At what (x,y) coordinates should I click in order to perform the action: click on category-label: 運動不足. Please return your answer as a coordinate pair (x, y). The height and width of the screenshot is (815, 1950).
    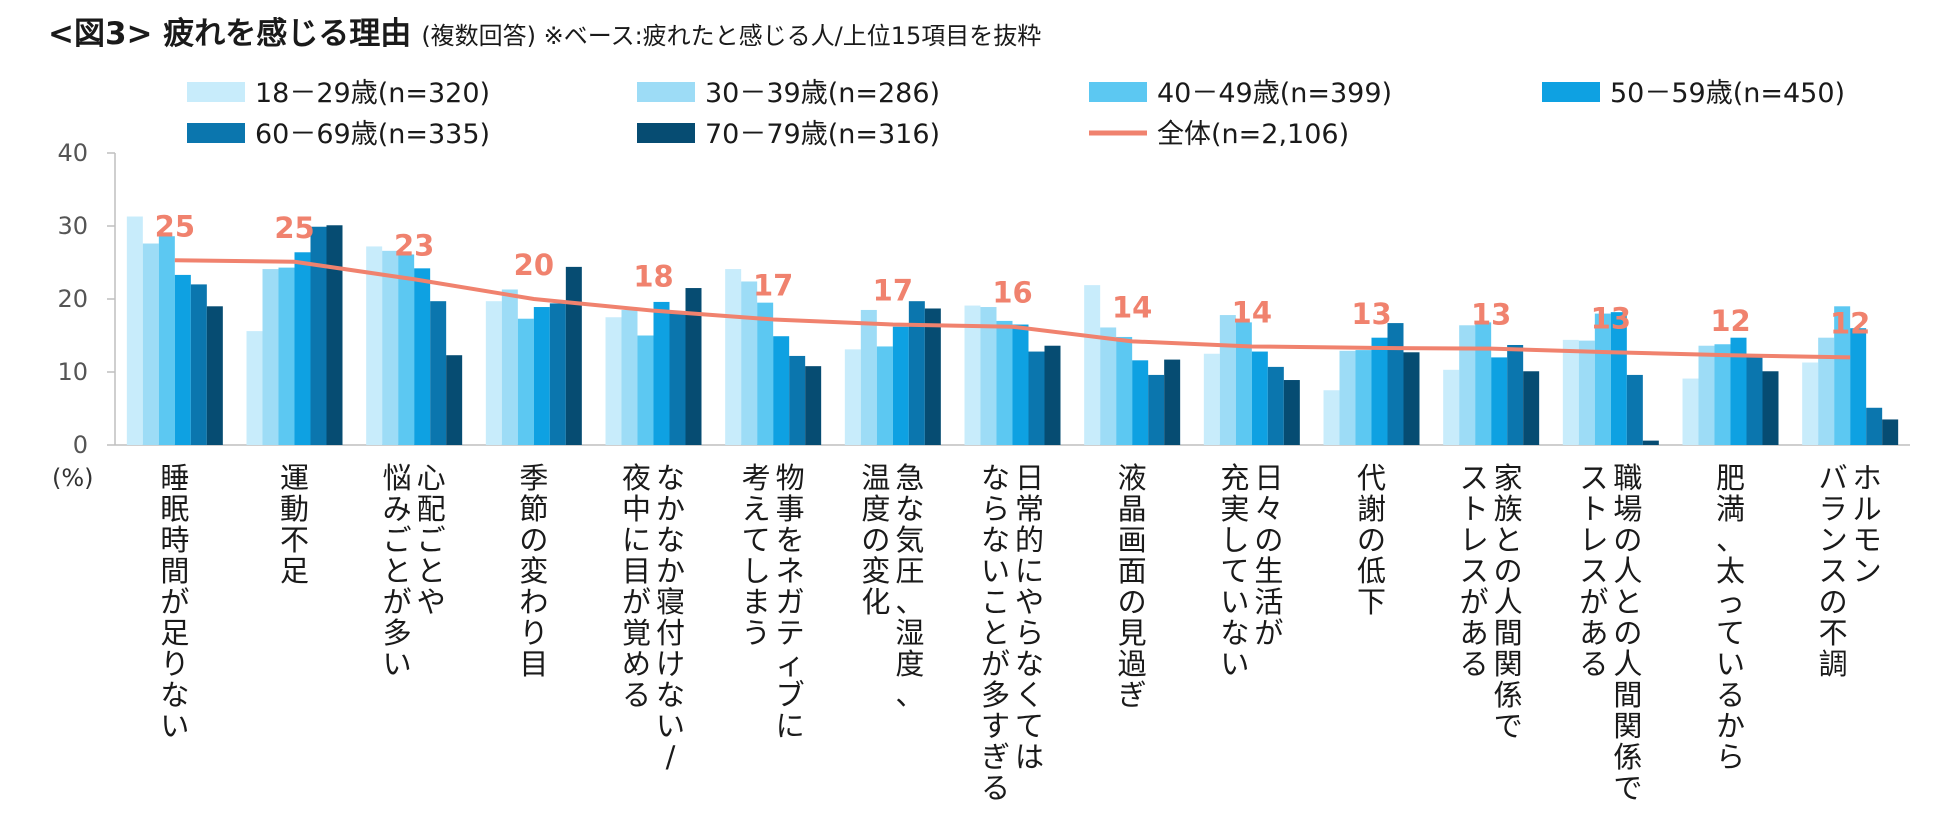
    Looking at the image, I should click on (294, 524).